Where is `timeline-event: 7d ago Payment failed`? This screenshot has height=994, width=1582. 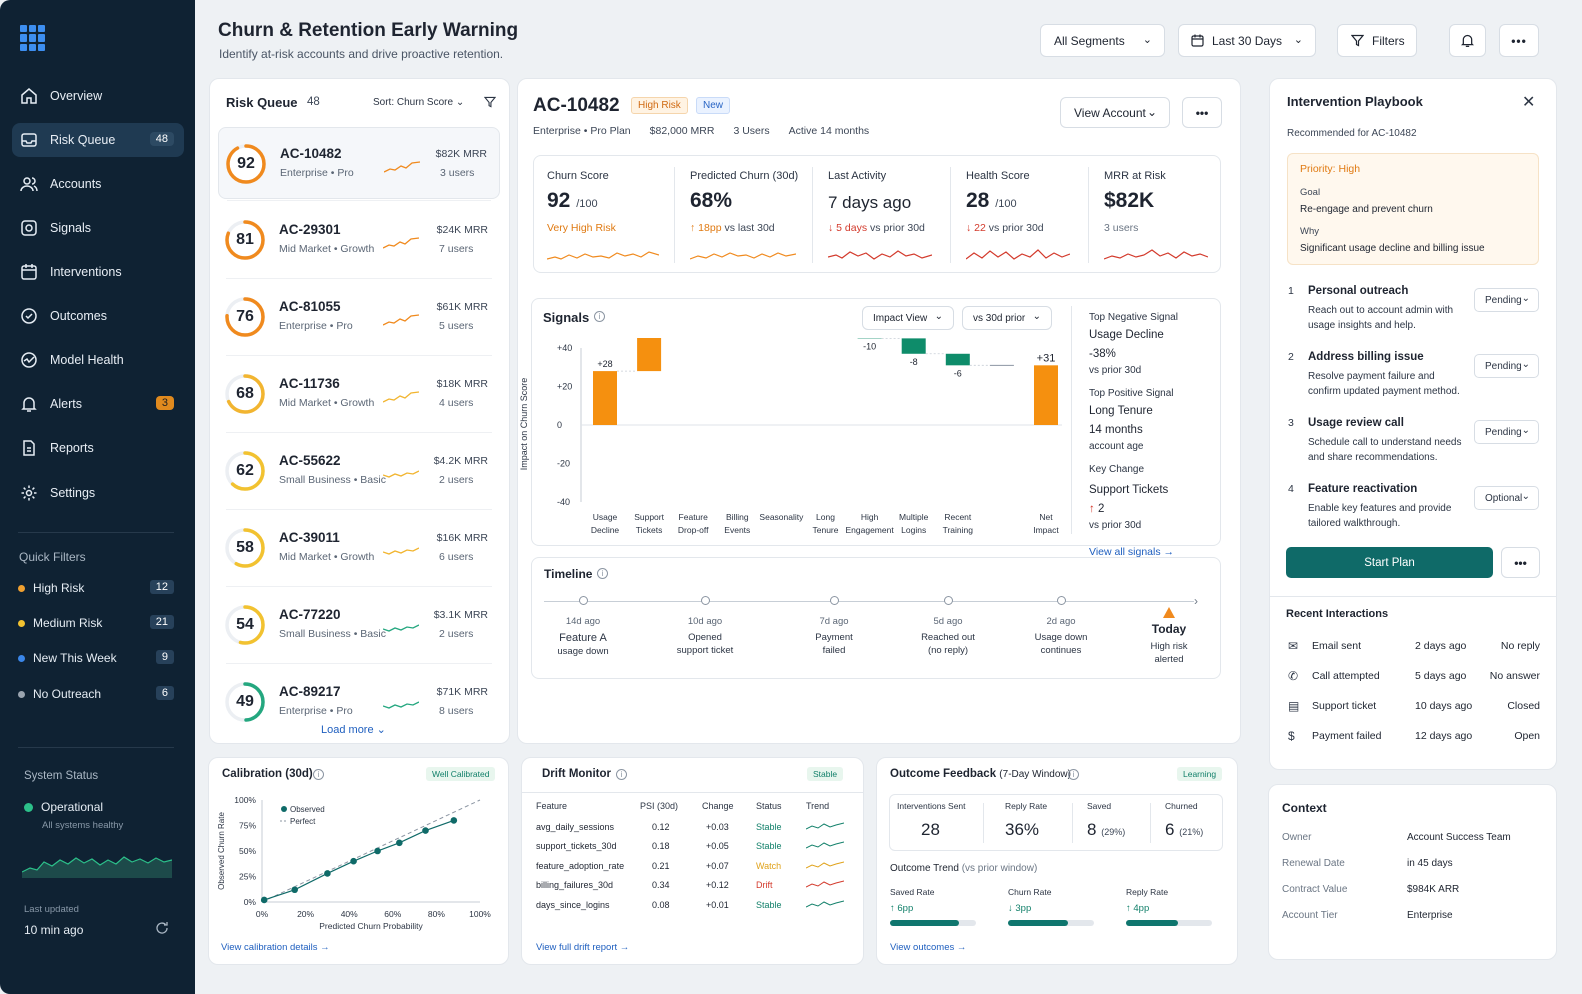
timeline-event: 7d ago Payment failed is located at coordinates (834, 626).